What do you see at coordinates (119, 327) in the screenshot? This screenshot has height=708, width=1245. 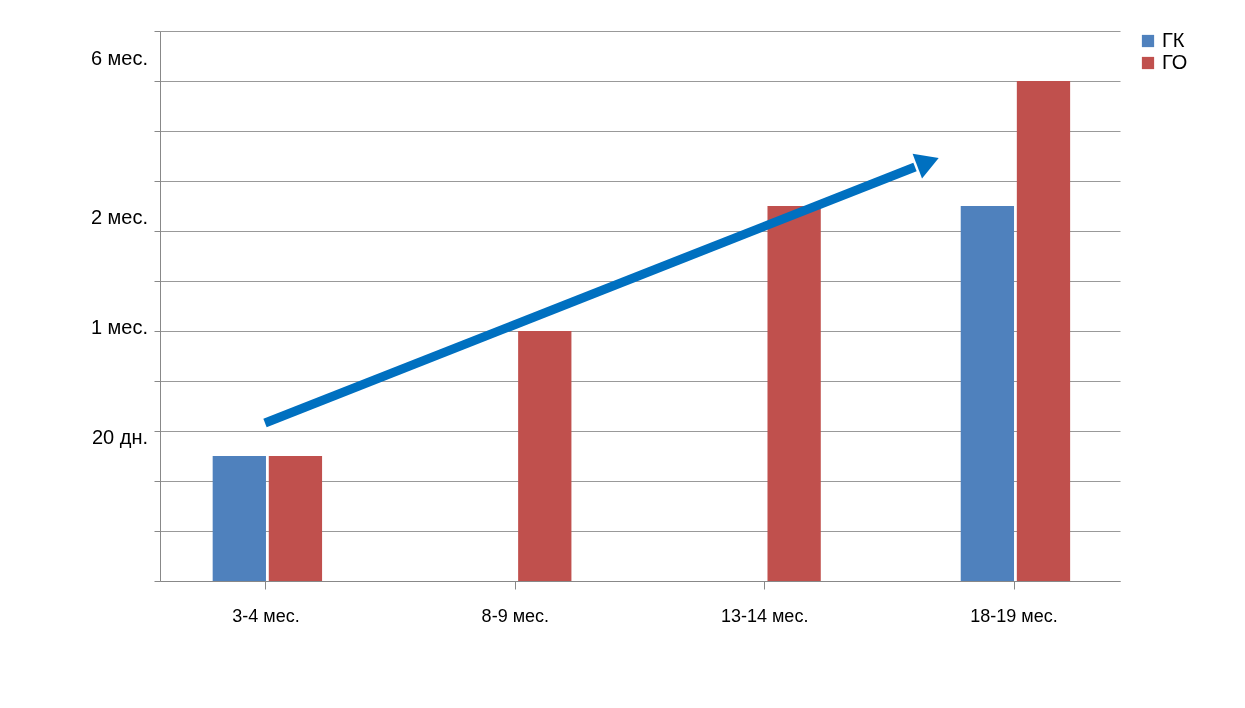 I see `text: 1 мес.` at bounding box center [119, 327].